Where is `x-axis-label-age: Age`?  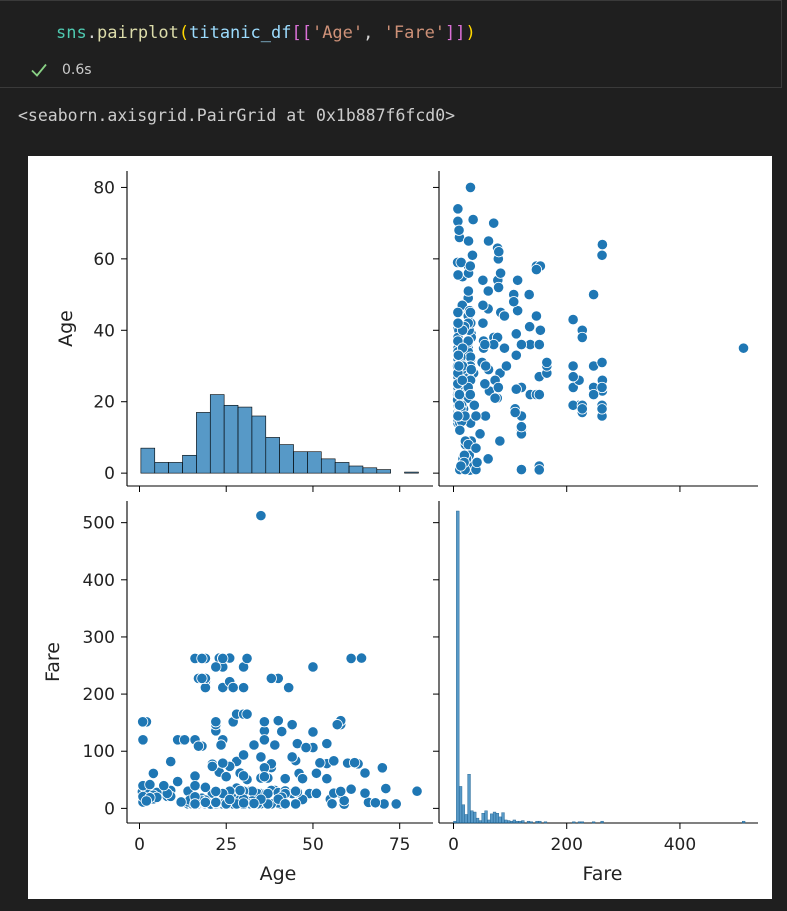
x-axis-label-age: Age is located at coordinates (278, 874).